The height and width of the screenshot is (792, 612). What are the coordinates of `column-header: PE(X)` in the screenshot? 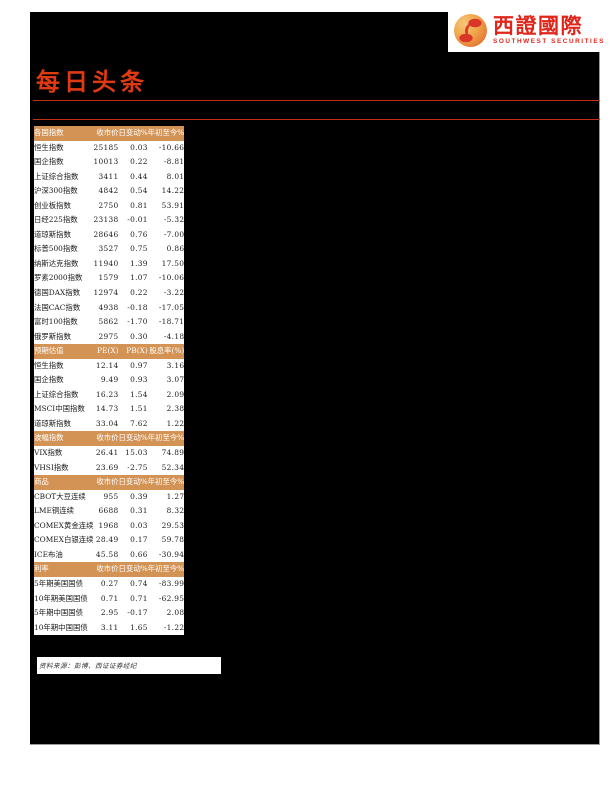 It's located at (106, 351).